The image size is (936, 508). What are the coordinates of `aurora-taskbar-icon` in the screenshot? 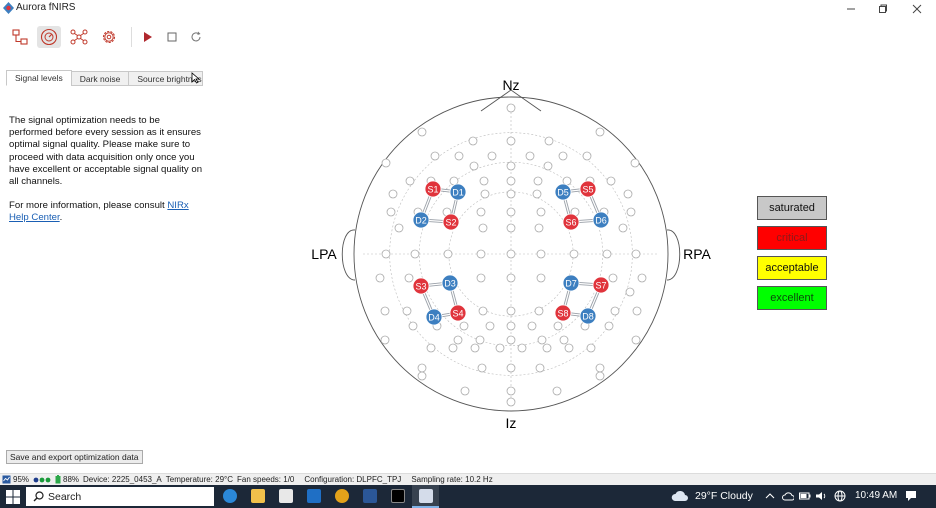 It's located at (426, 496).